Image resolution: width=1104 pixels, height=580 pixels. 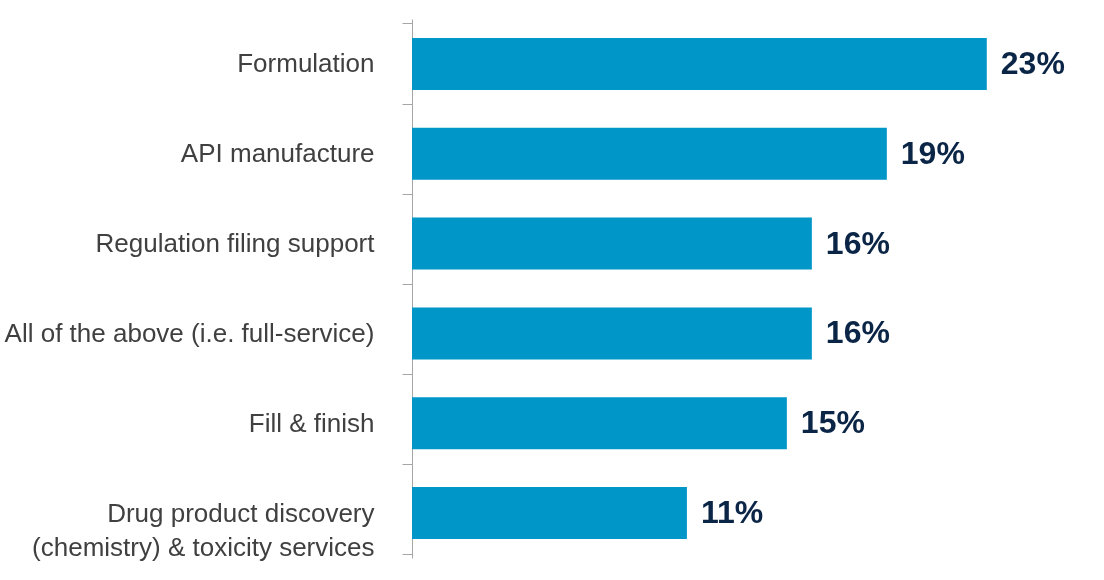 I want to click on data-label: 23%, so click(x=1032, y=62).